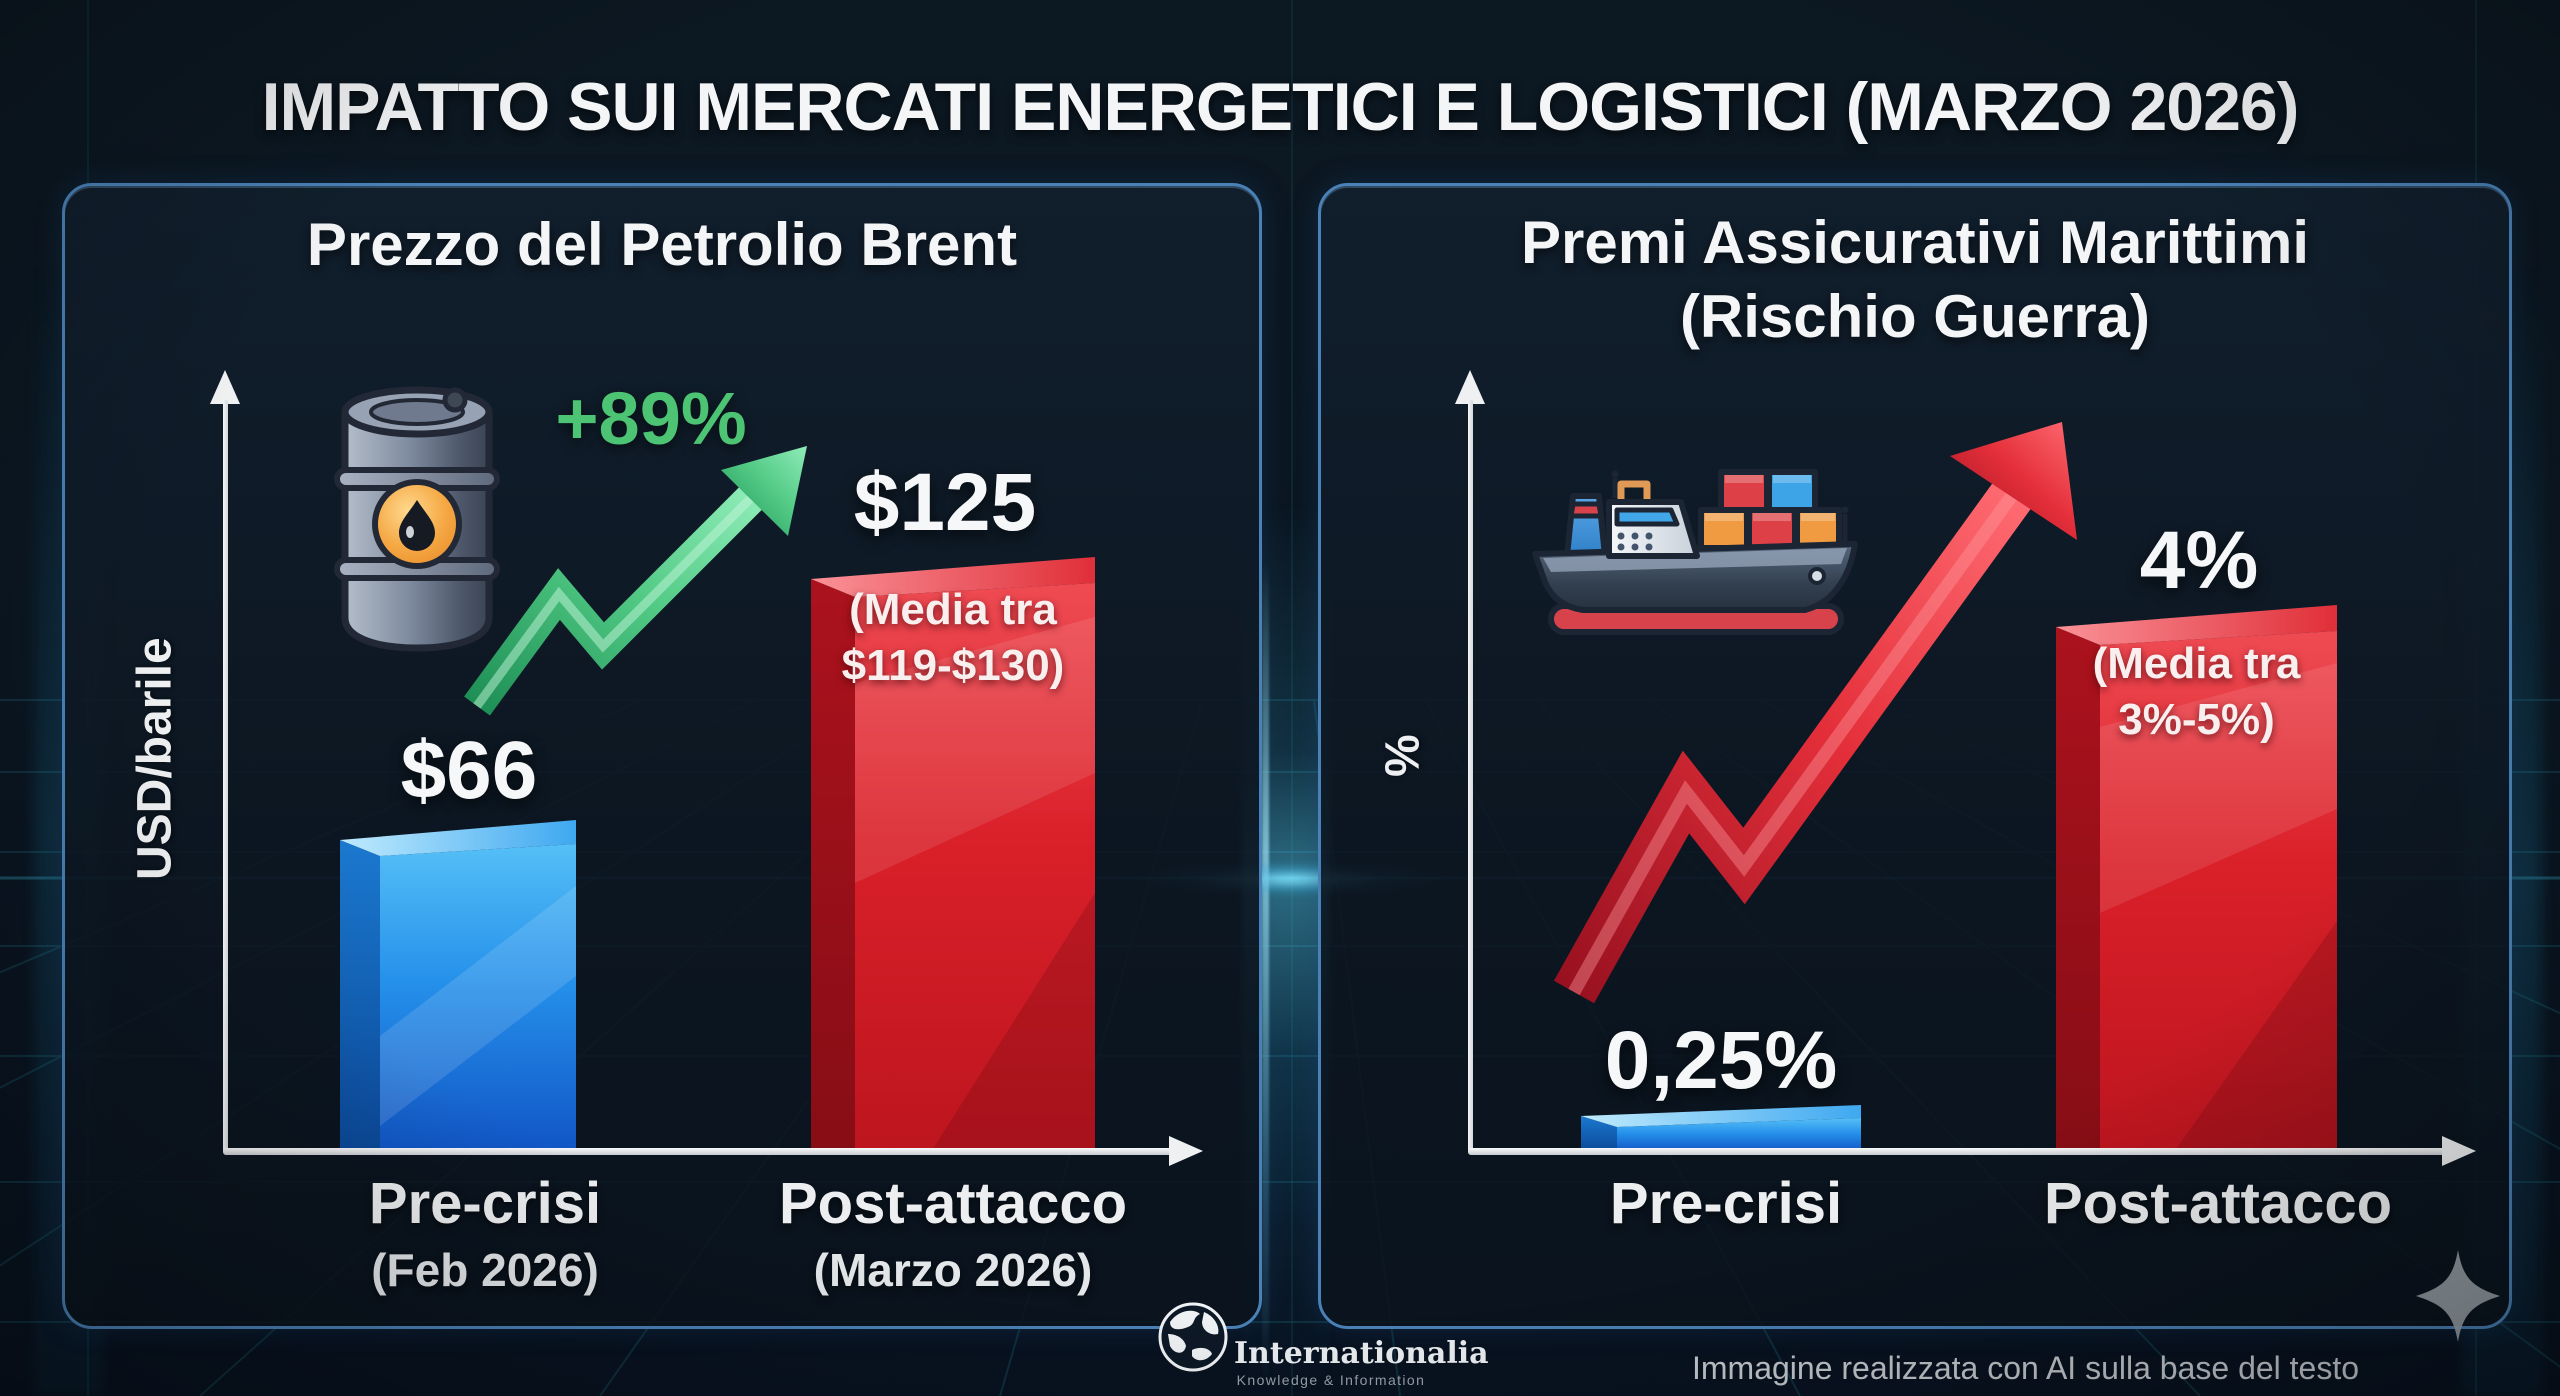 The width and height of the screenshot is (2560, 1396). Describe the element at coordinates (2196, 692) in the screenshot. I see `right-range-note: (Media tra 3%-5%)` at that location.